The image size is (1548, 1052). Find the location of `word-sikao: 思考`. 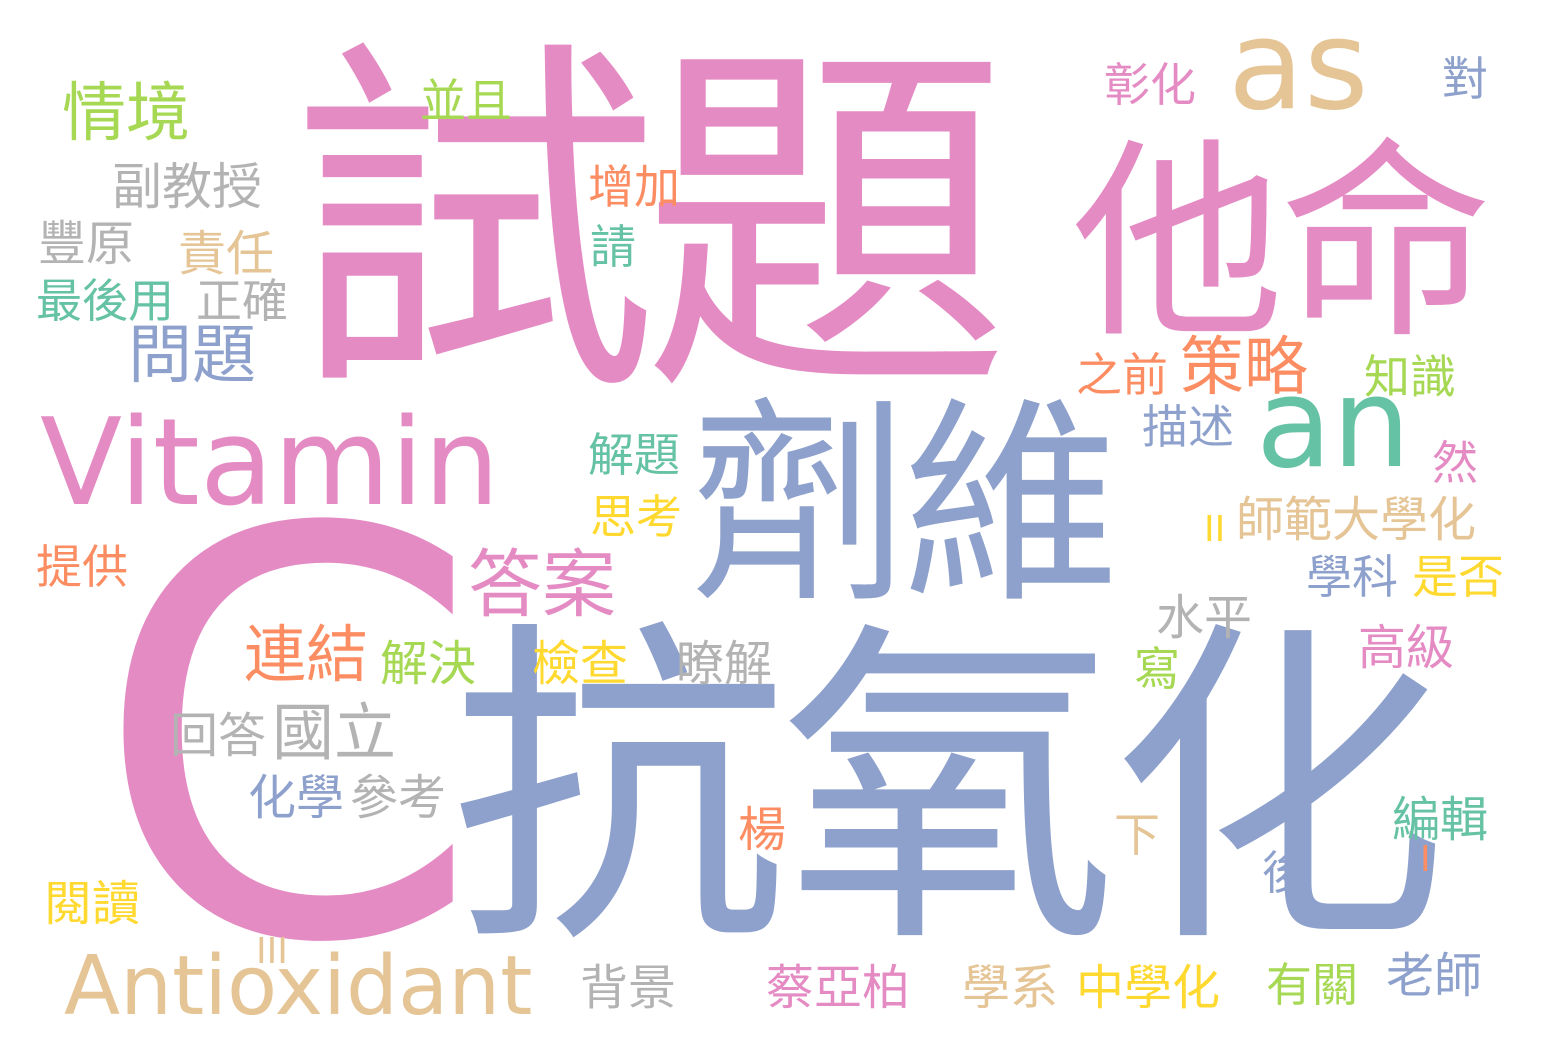

word-sikao: 思考 is located at coordinates (636, 517).